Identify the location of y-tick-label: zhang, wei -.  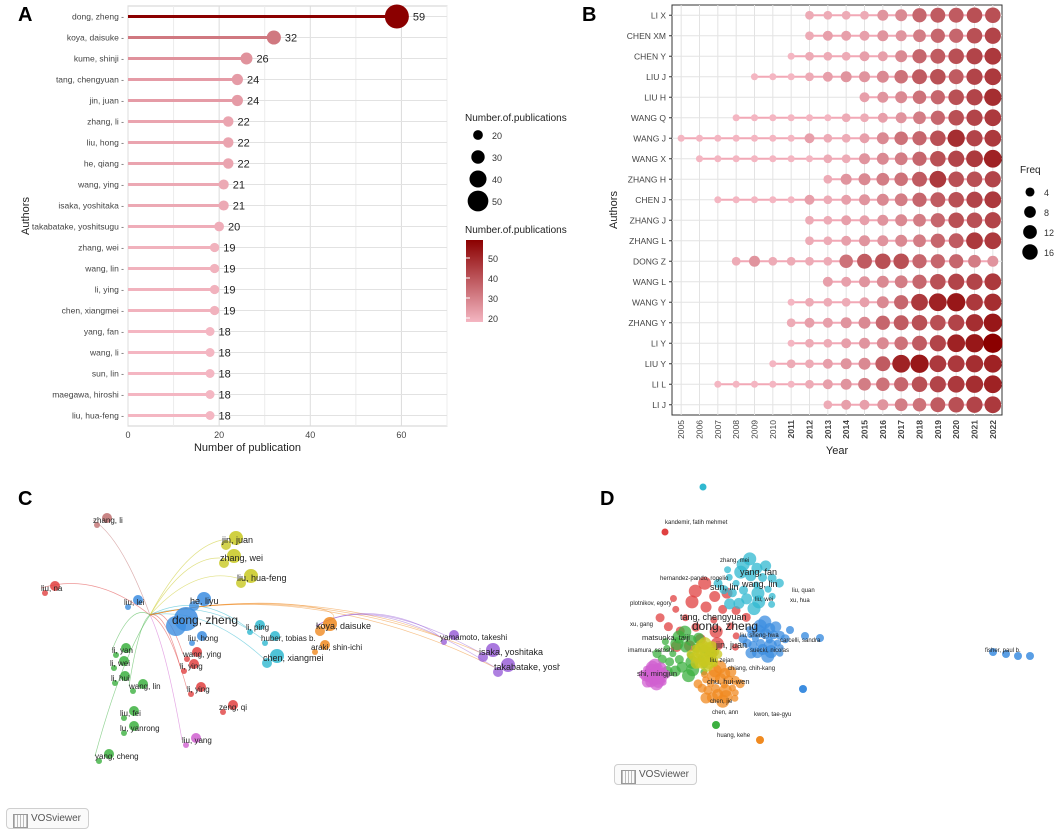
(101, 248).